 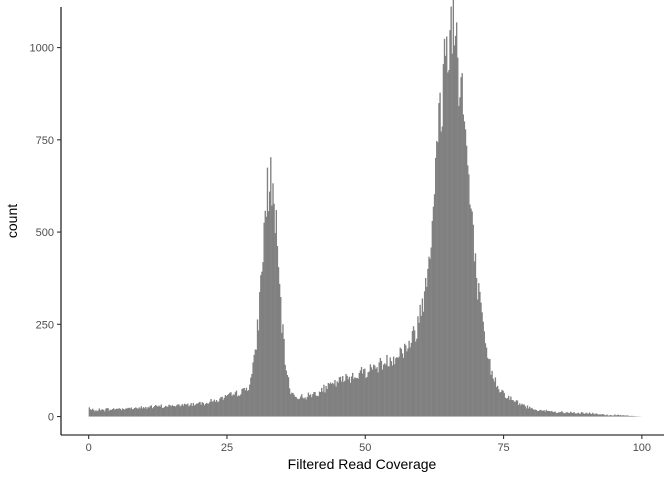 I want to click on x-tick-label: 50, so click(x=365, y=448).